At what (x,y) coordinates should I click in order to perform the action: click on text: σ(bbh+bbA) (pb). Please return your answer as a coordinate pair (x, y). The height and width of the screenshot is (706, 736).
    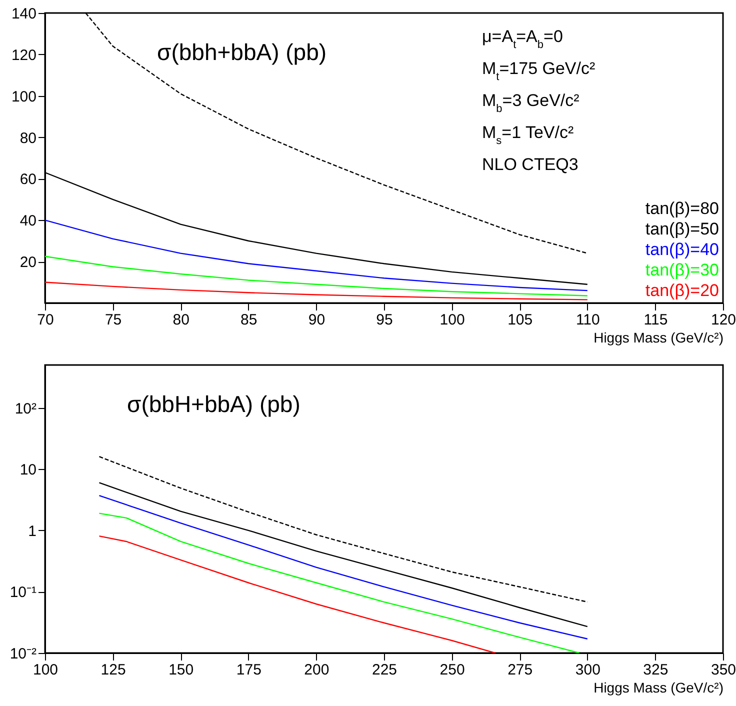
    Looking at the image, I should click on (242, 52).